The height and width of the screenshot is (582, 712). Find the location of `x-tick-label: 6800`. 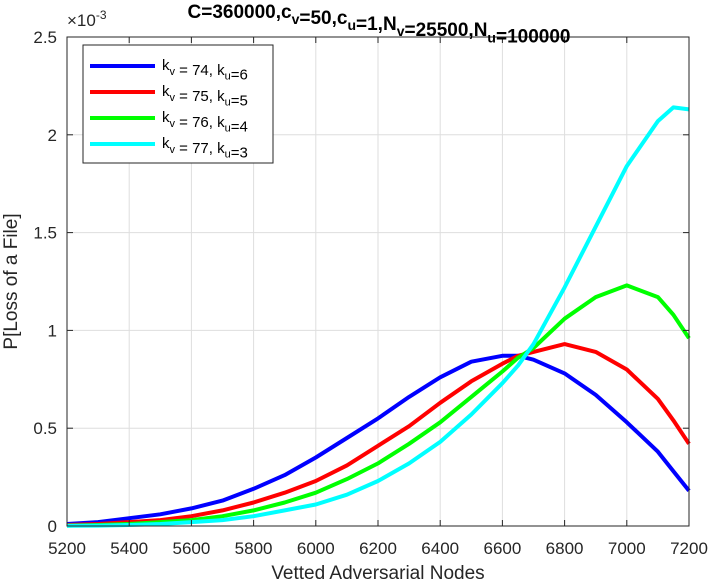

x-tick-label: 6800 is located at coordinates (565, 548).